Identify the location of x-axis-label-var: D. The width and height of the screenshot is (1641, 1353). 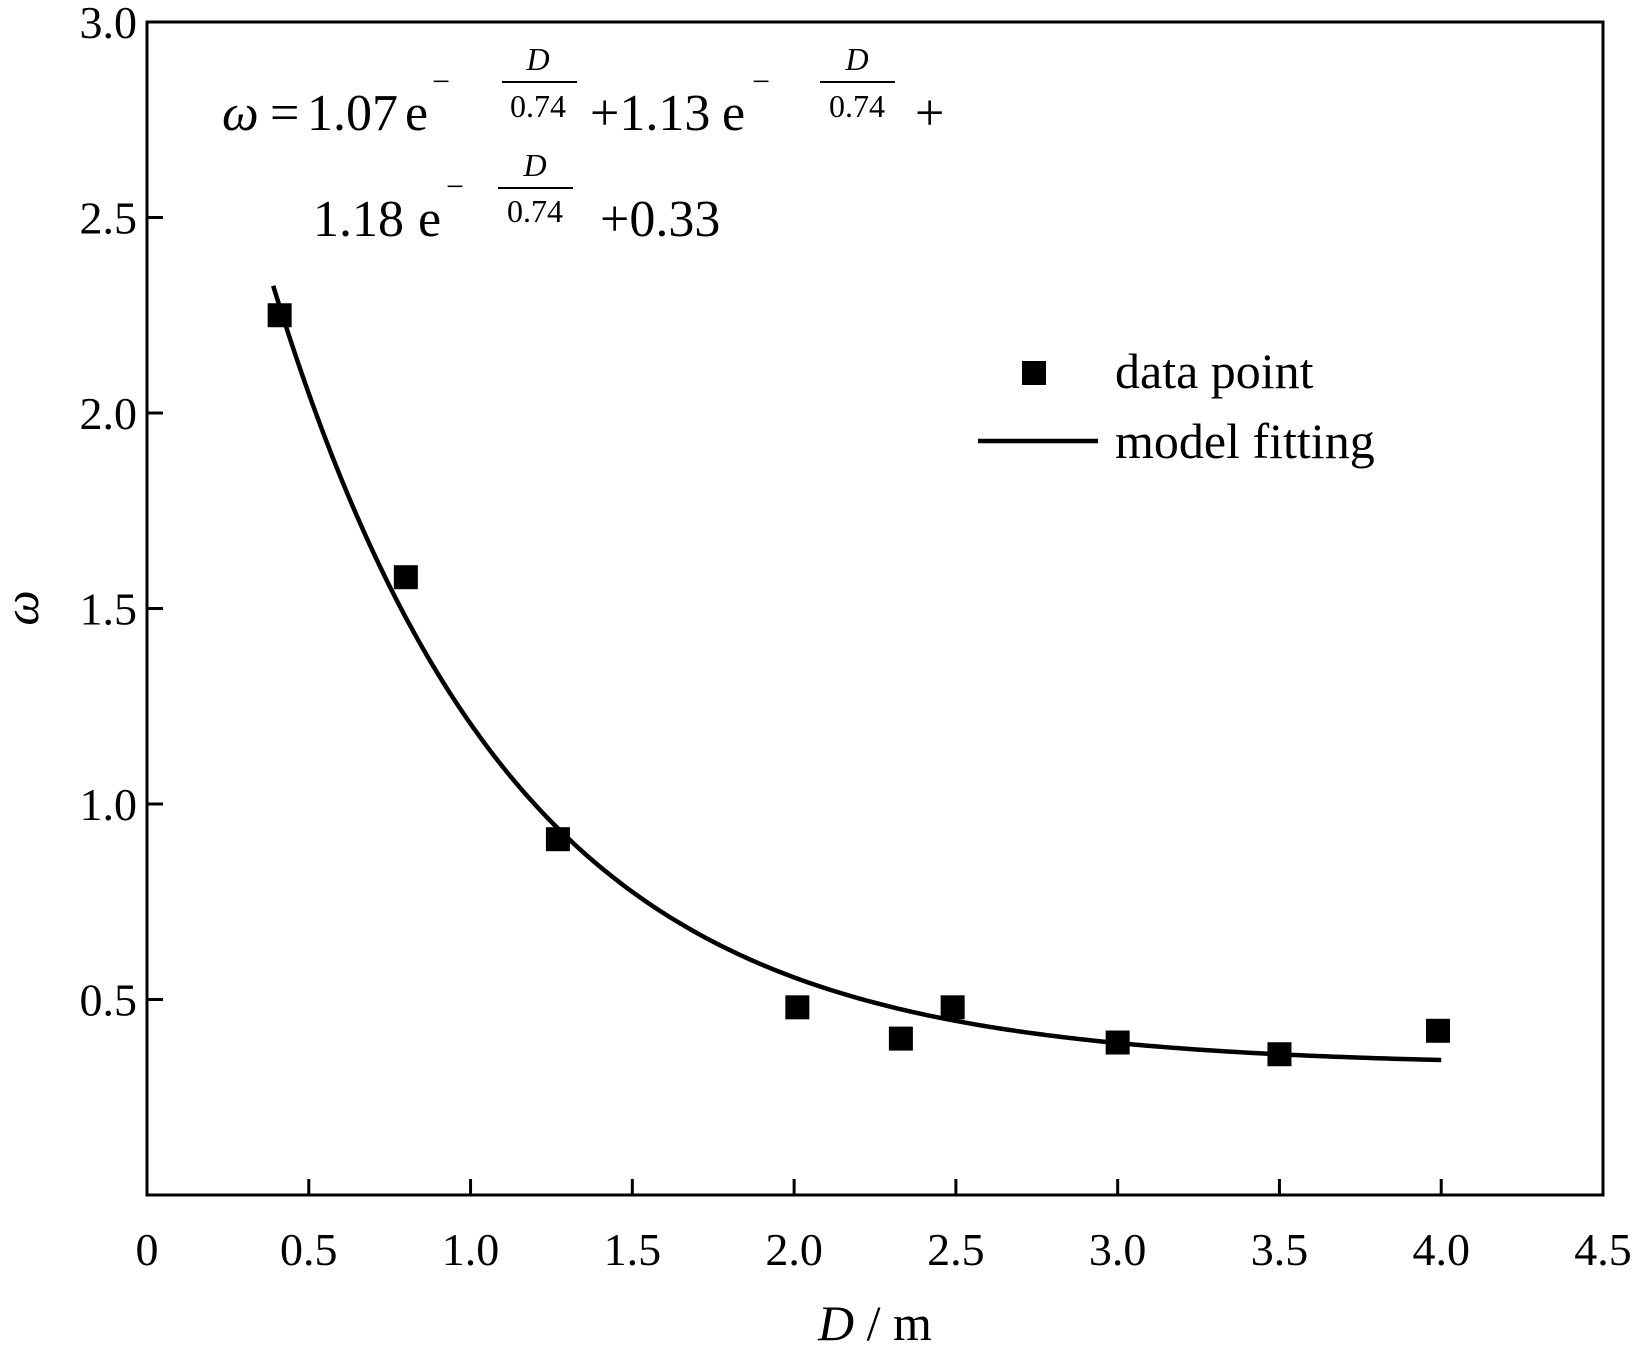
(835, 1323).